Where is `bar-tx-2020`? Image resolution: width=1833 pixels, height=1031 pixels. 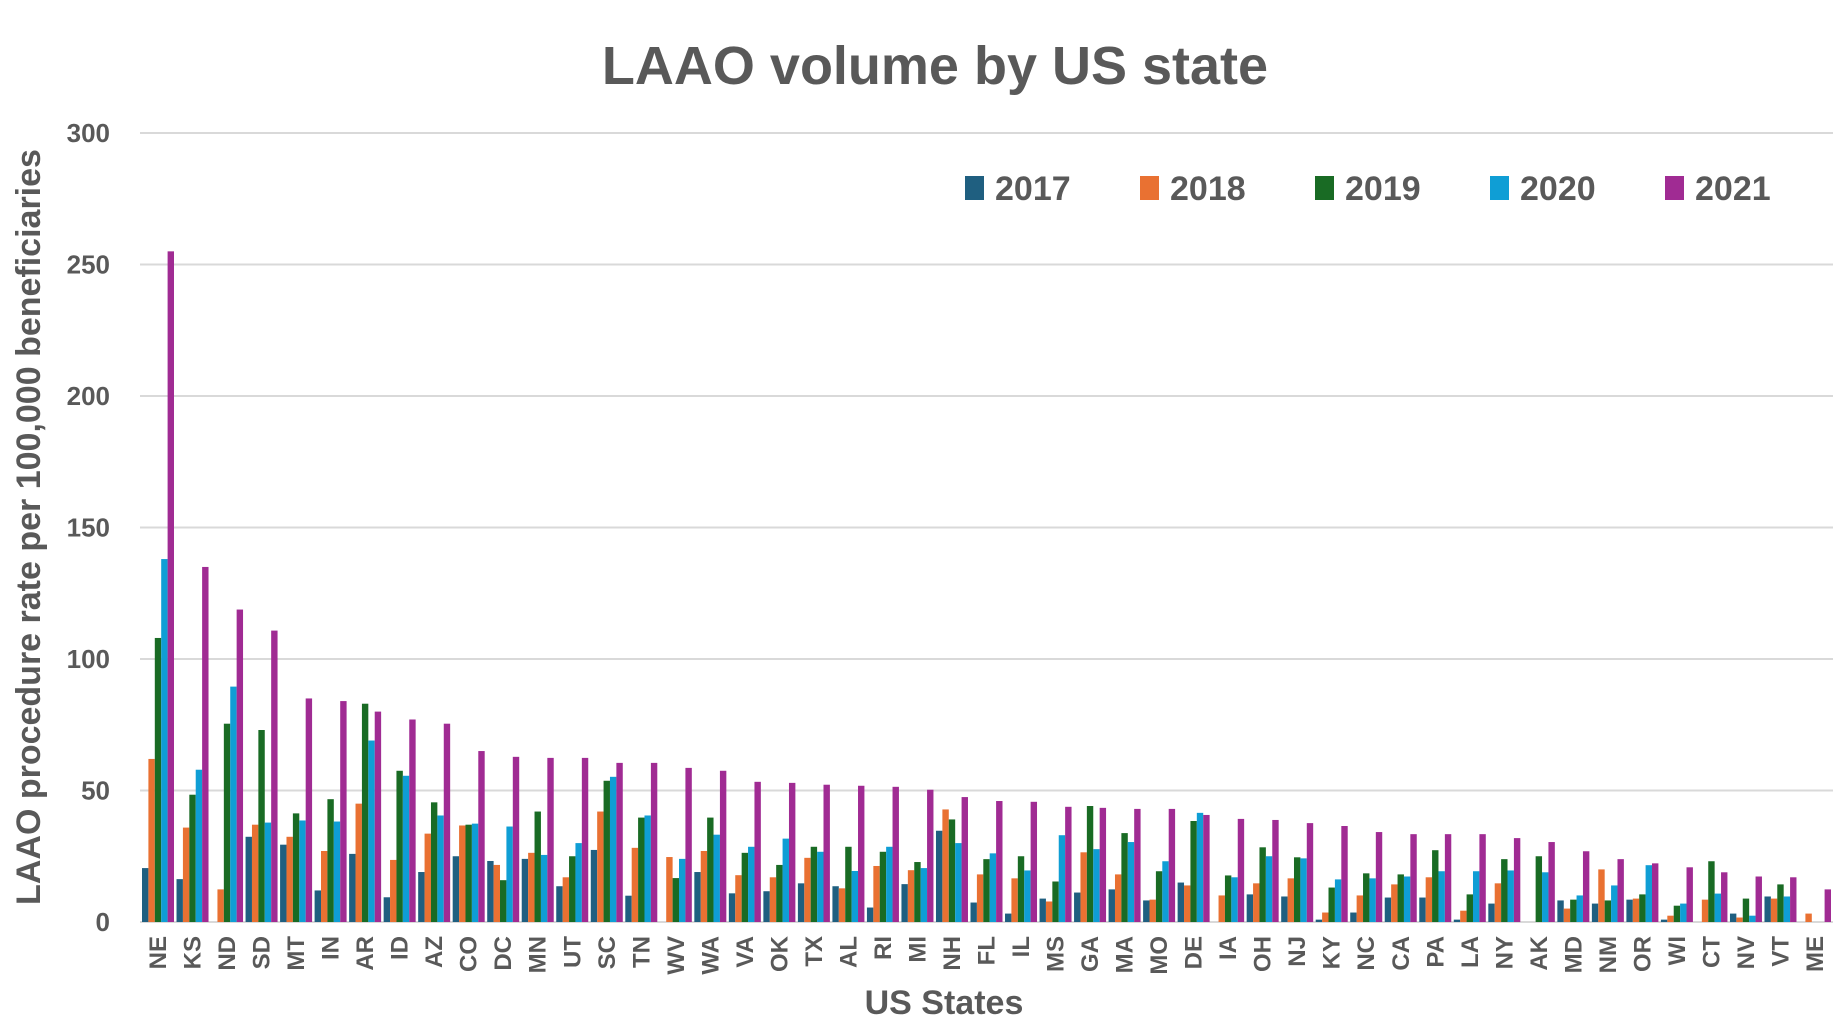 bar-tx-2020 is located at coordinates (820, 886).